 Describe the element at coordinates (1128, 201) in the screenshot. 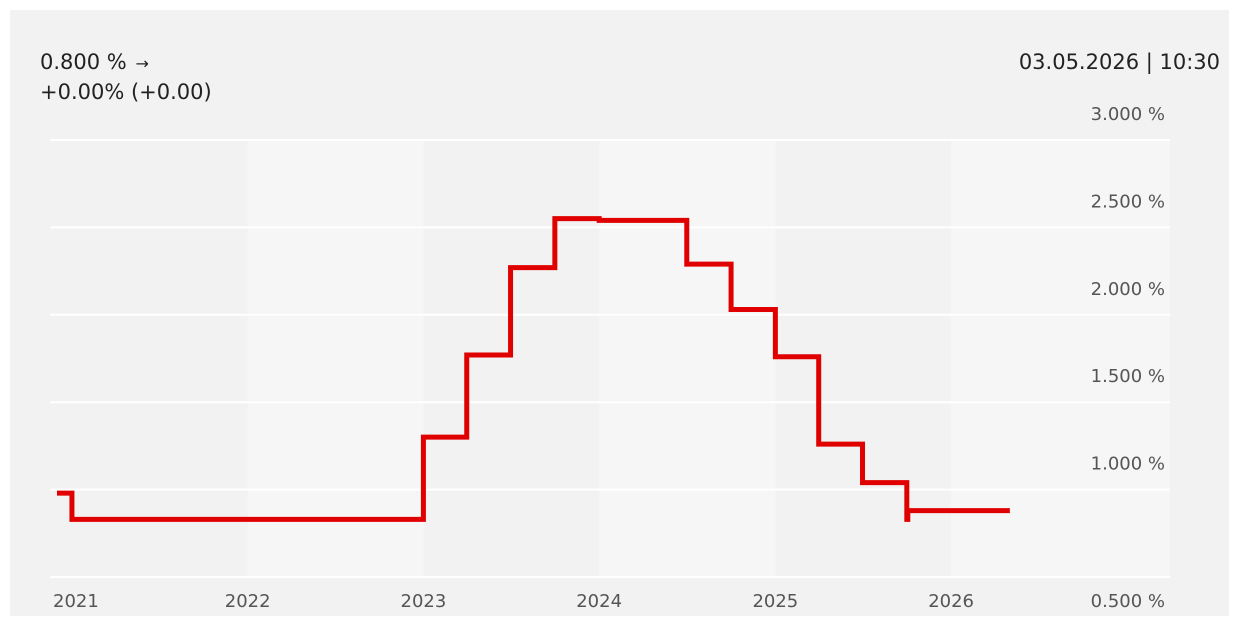

I see `y-tick-label: 2.500 %` at that location.